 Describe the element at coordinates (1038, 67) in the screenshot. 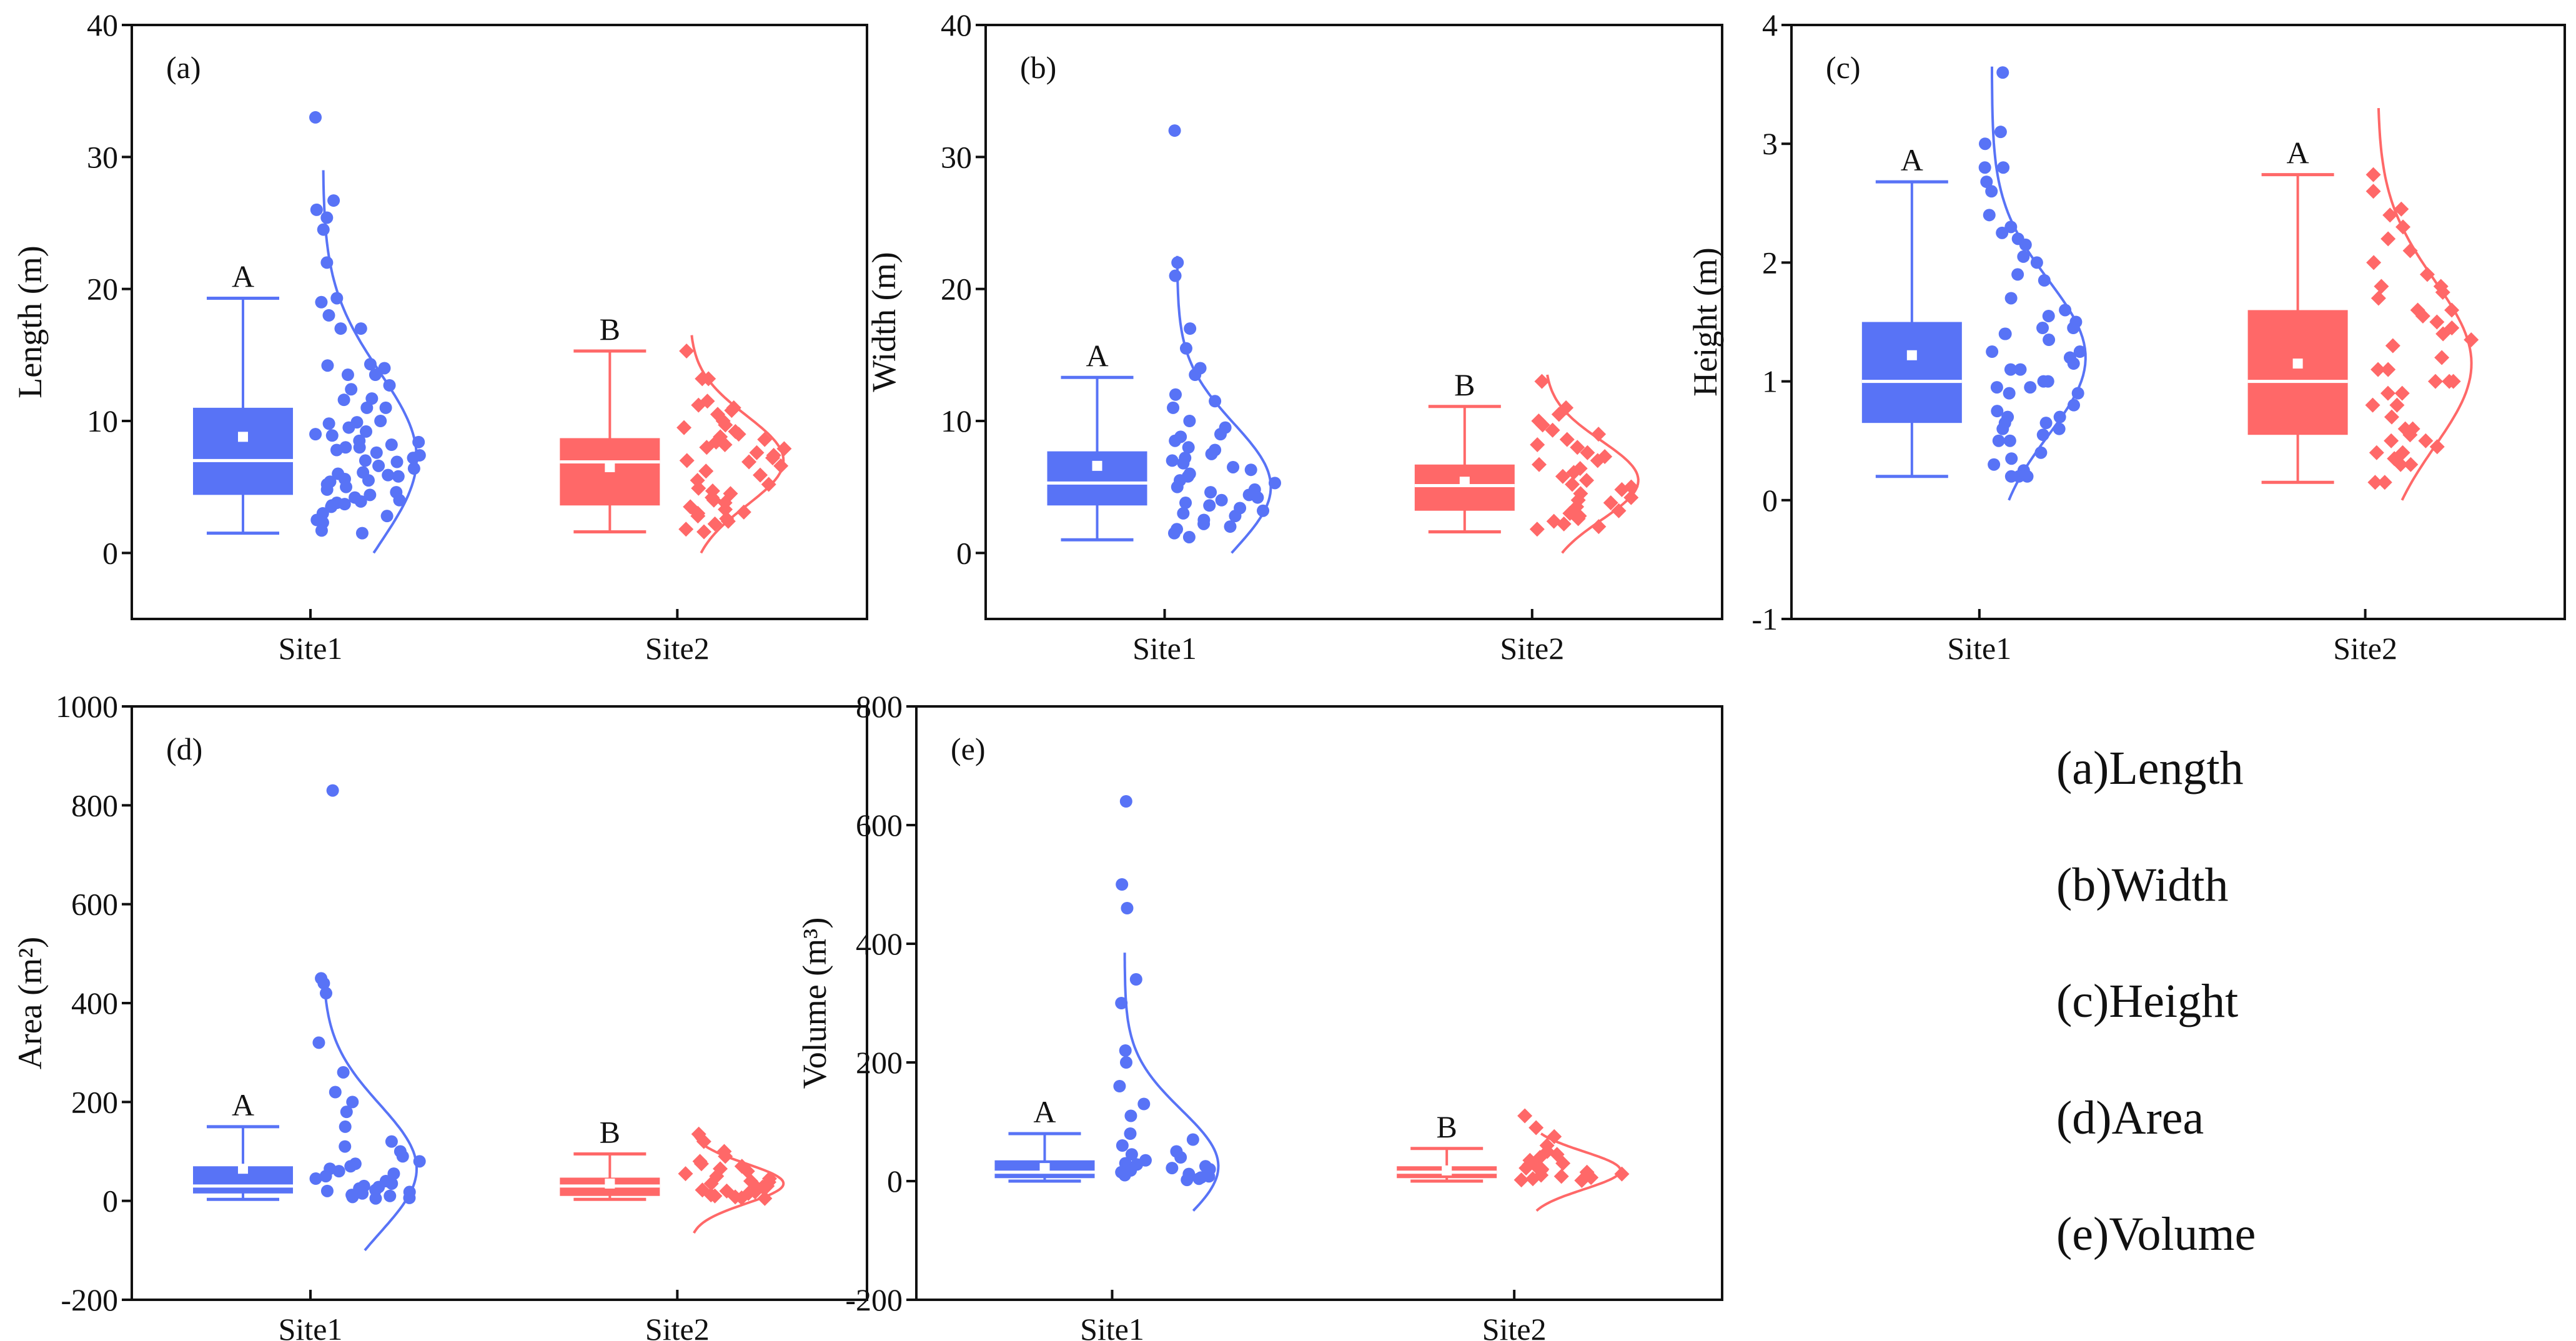

I see `panel-label: (b)` at that location.